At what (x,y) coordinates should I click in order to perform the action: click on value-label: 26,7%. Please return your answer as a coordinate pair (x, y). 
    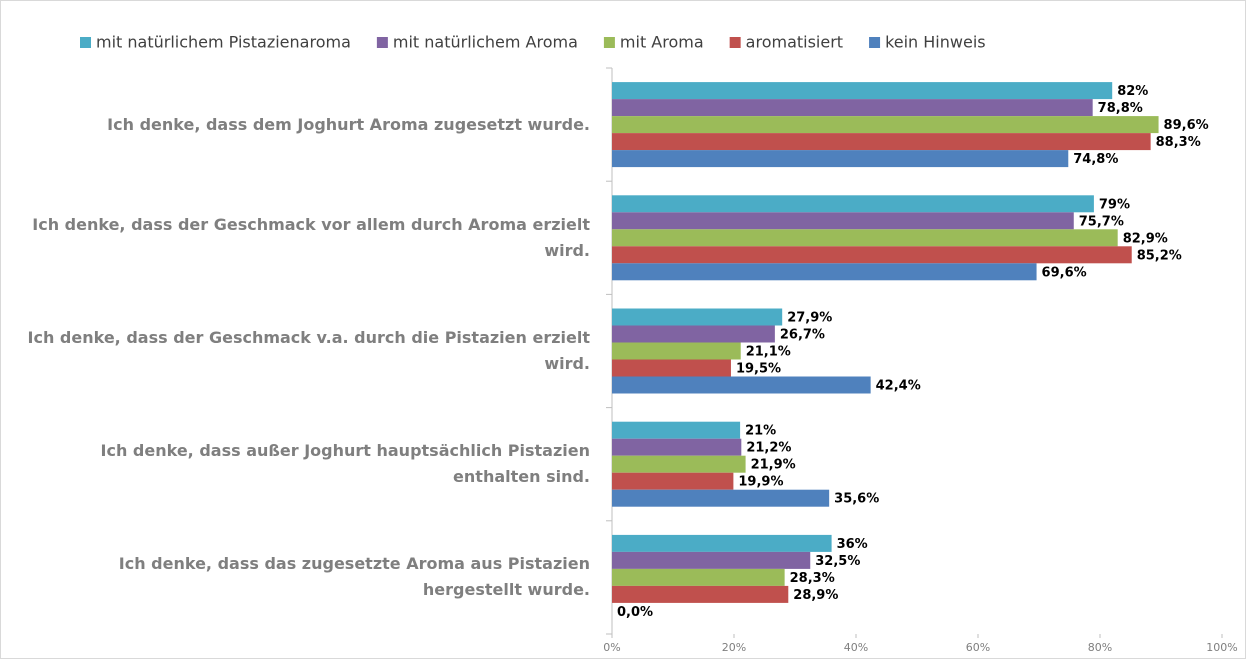
    Looking at the image, I should click on (802, 335).